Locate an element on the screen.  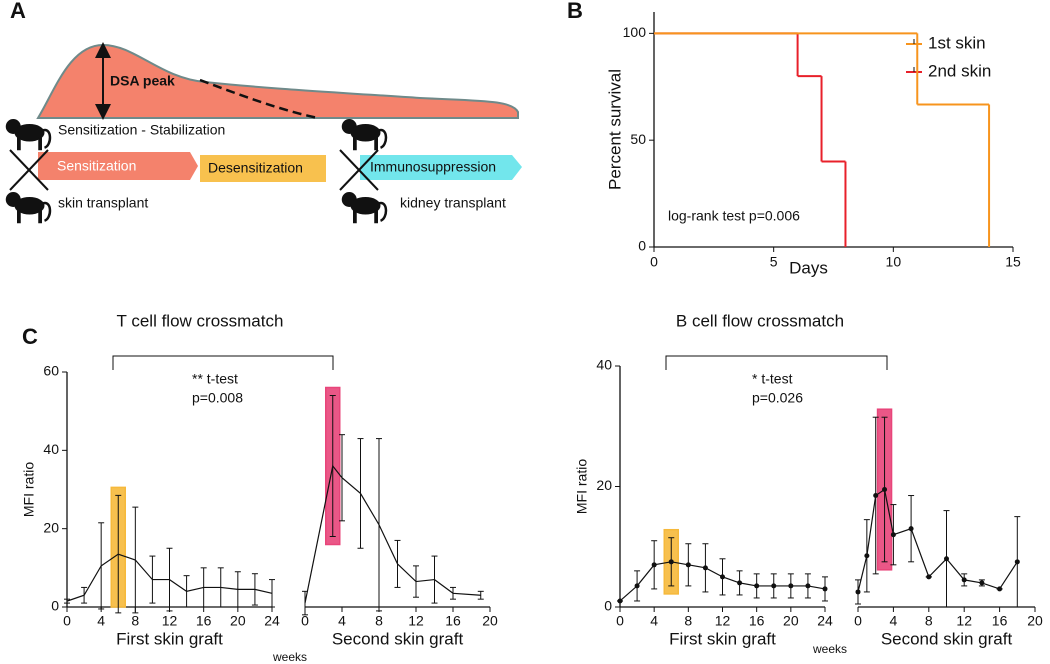
annotation: * t-test is located at coordinates (772, 379).